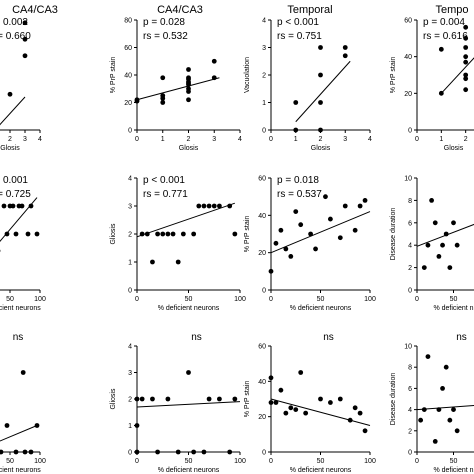  I want to click on y-axis-label: Vacuolation, so click(247, 75).